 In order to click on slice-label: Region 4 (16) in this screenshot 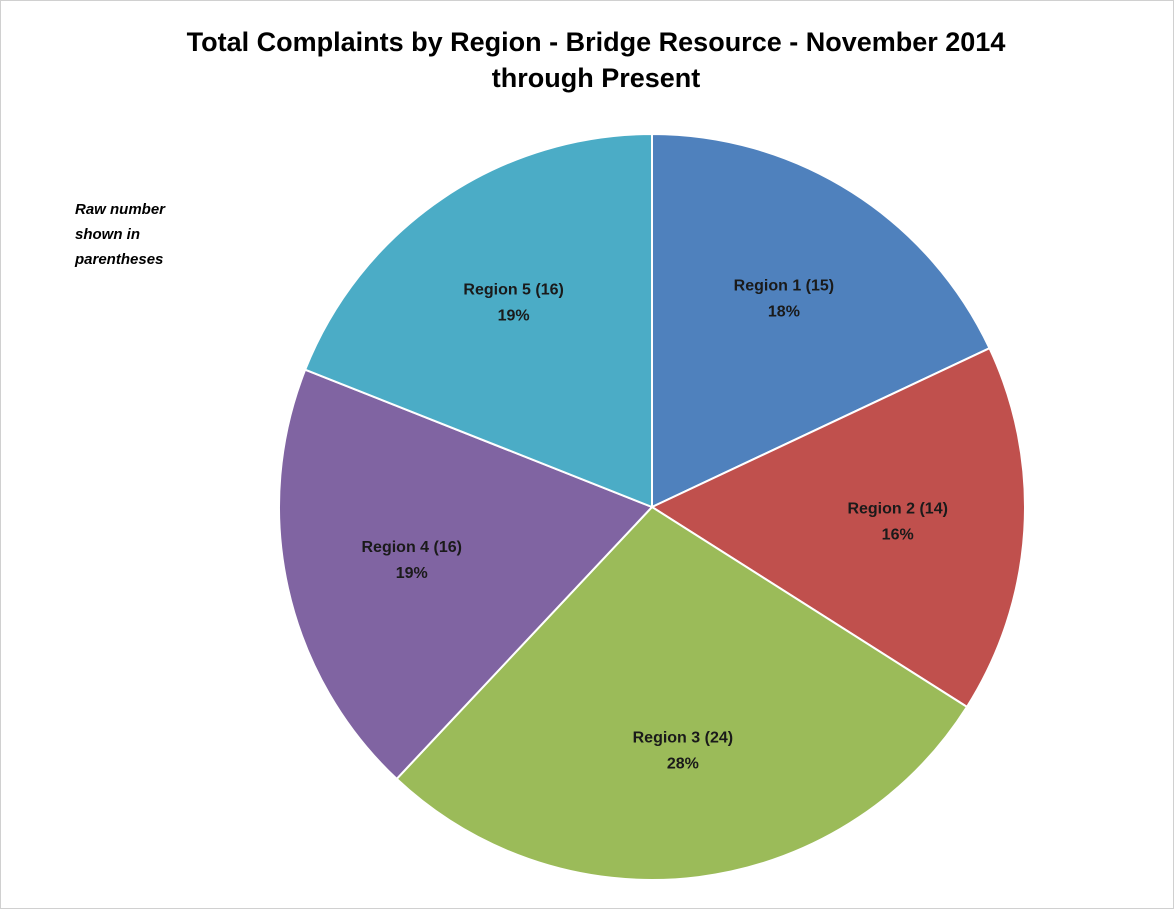, I will do `click(412, 547)`.